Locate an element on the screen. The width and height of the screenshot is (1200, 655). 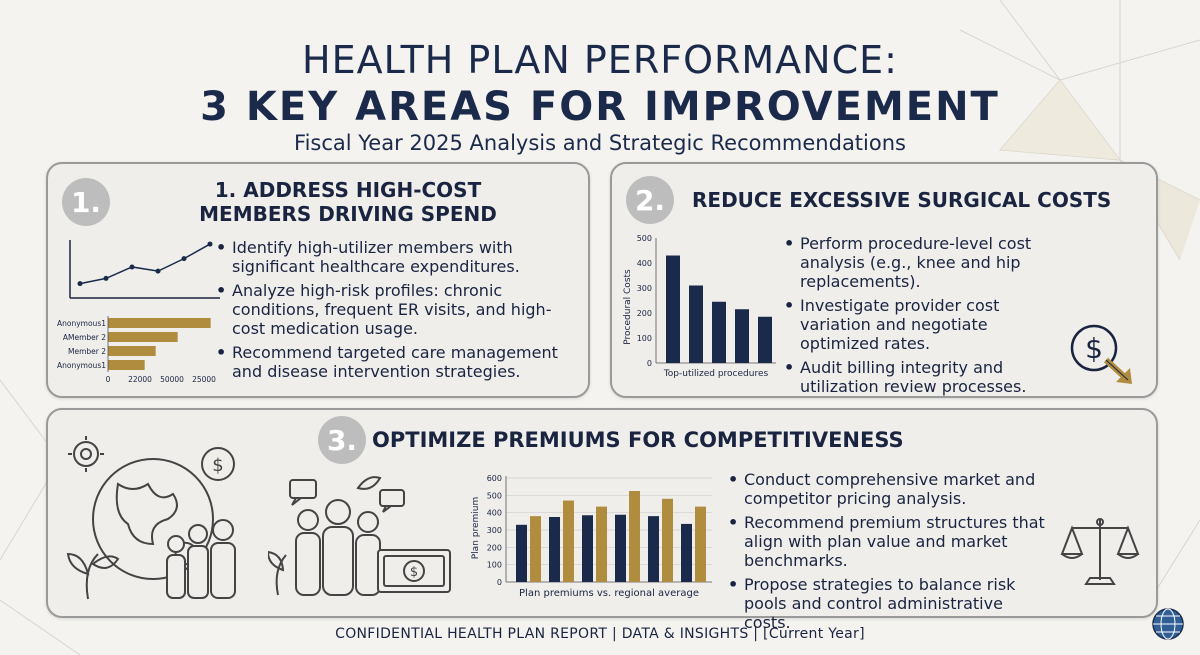
gb-tick-label: 100 is located at coordinates (494, 565).